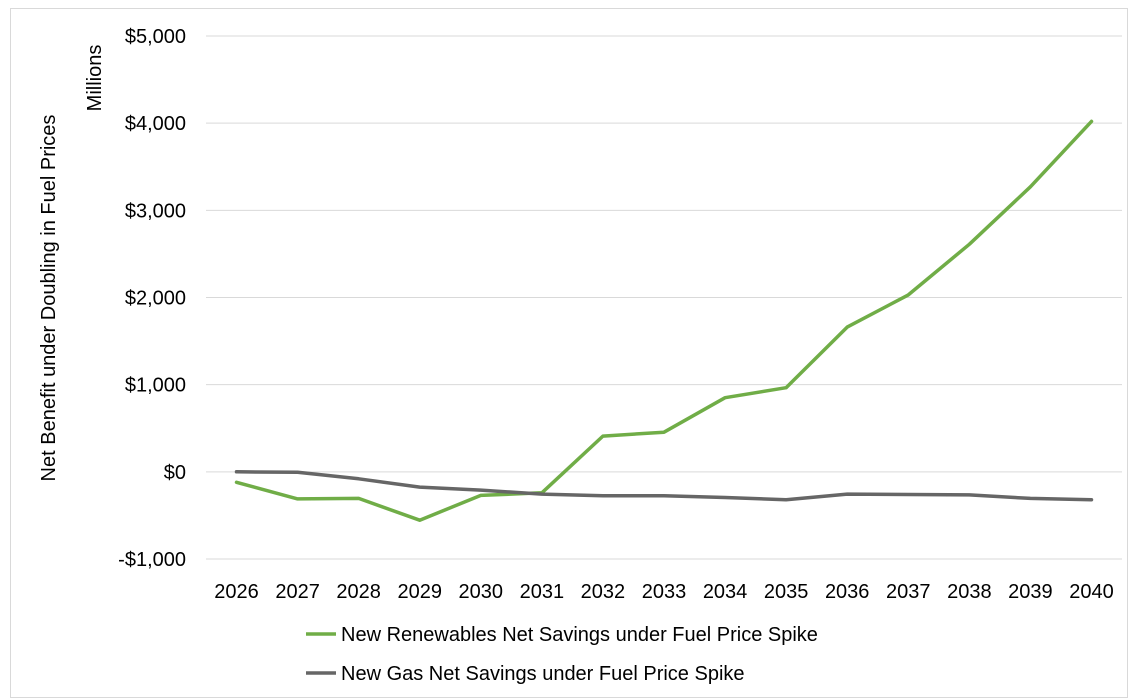 Image resolution: width=1130 pixels, height=700 pixels. Describe the element at coordinates (542, 592) in the screenshot. I see `x-tick-label: 2031` at that location.